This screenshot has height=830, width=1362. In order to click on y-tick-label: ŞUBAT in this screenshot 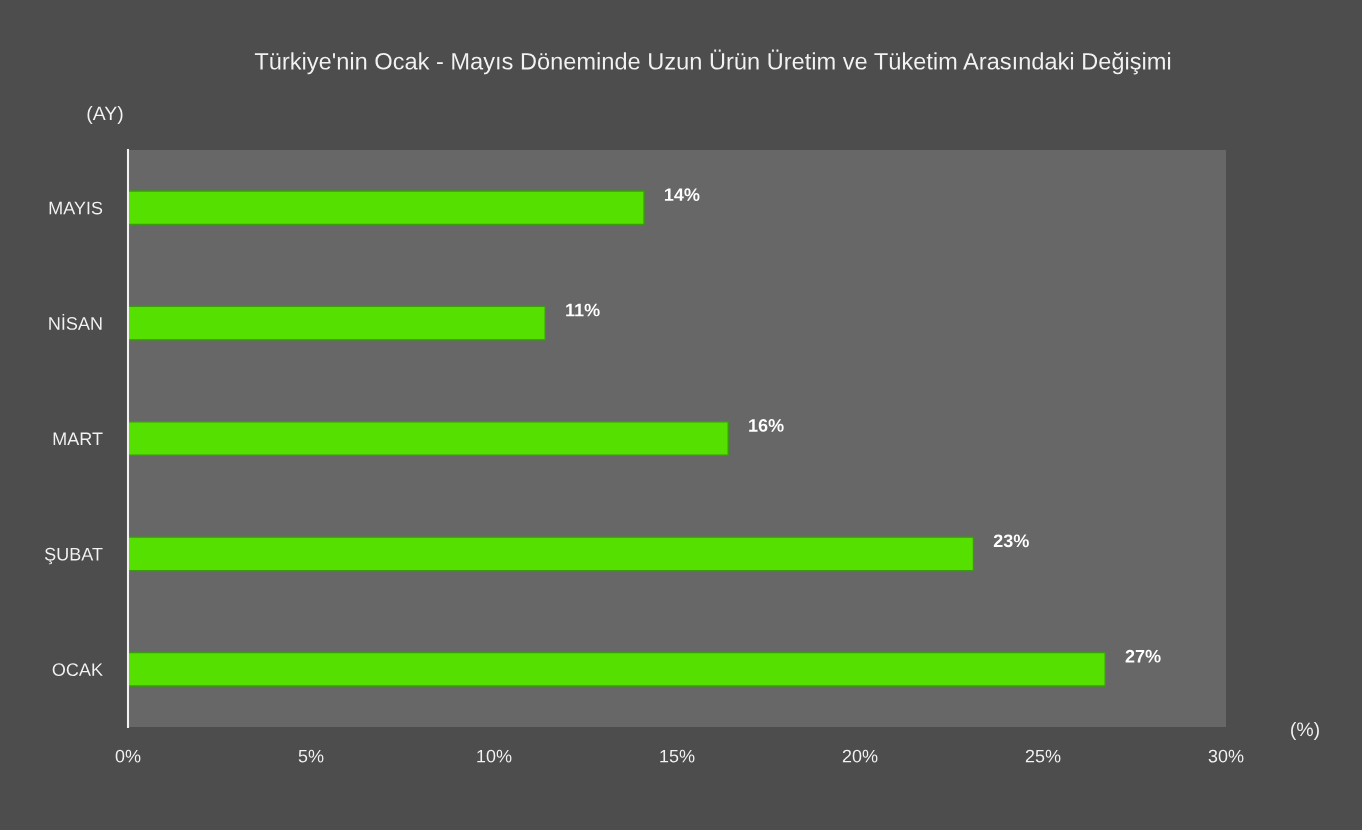, I will do `click(73, 556)`.